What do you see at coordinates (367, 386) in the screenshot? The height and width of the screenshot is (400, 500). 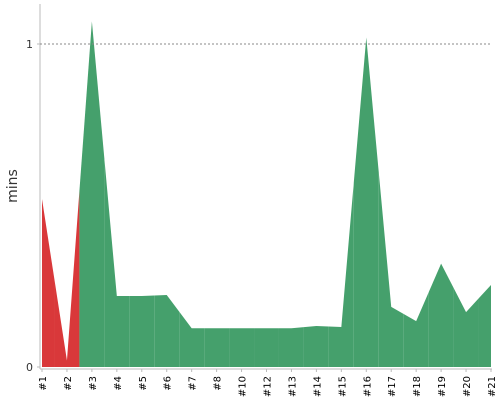 I see `x-tick-label: #16` at bounding box center [367, 386].